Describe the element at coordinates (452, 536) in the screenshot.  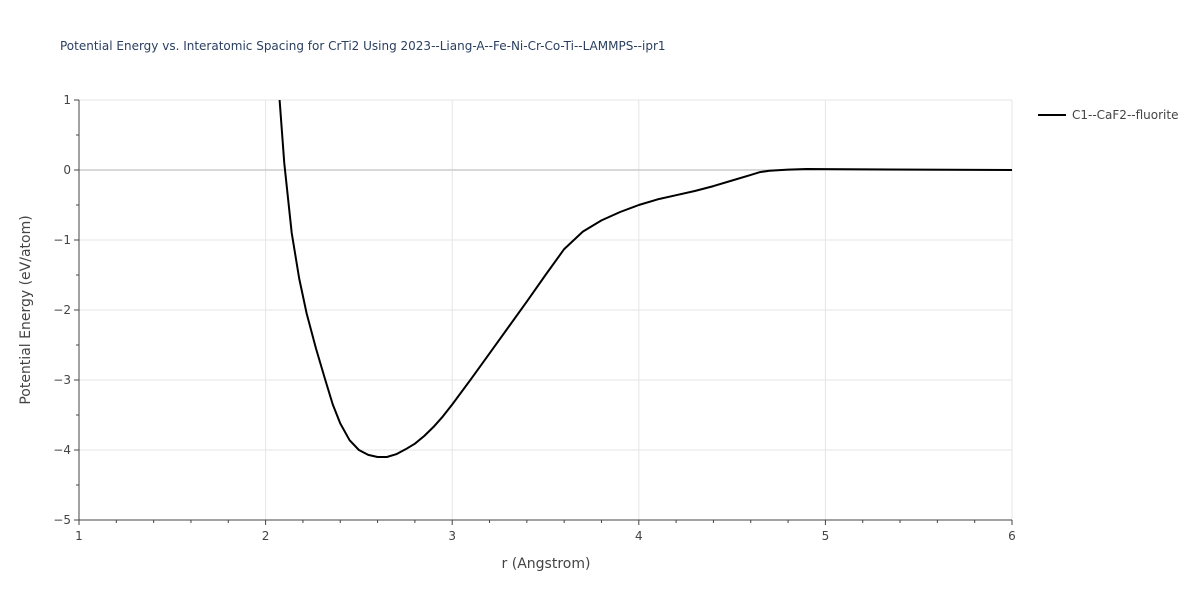
I see `x-tick-label: 3` at that location.